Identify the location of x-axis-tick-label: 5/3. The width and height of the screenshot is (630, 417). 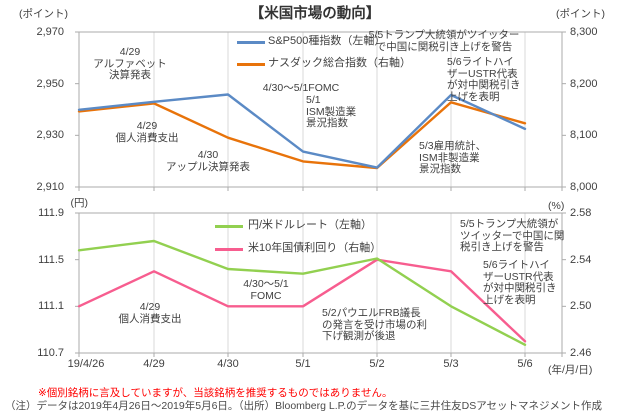
(451, 364).